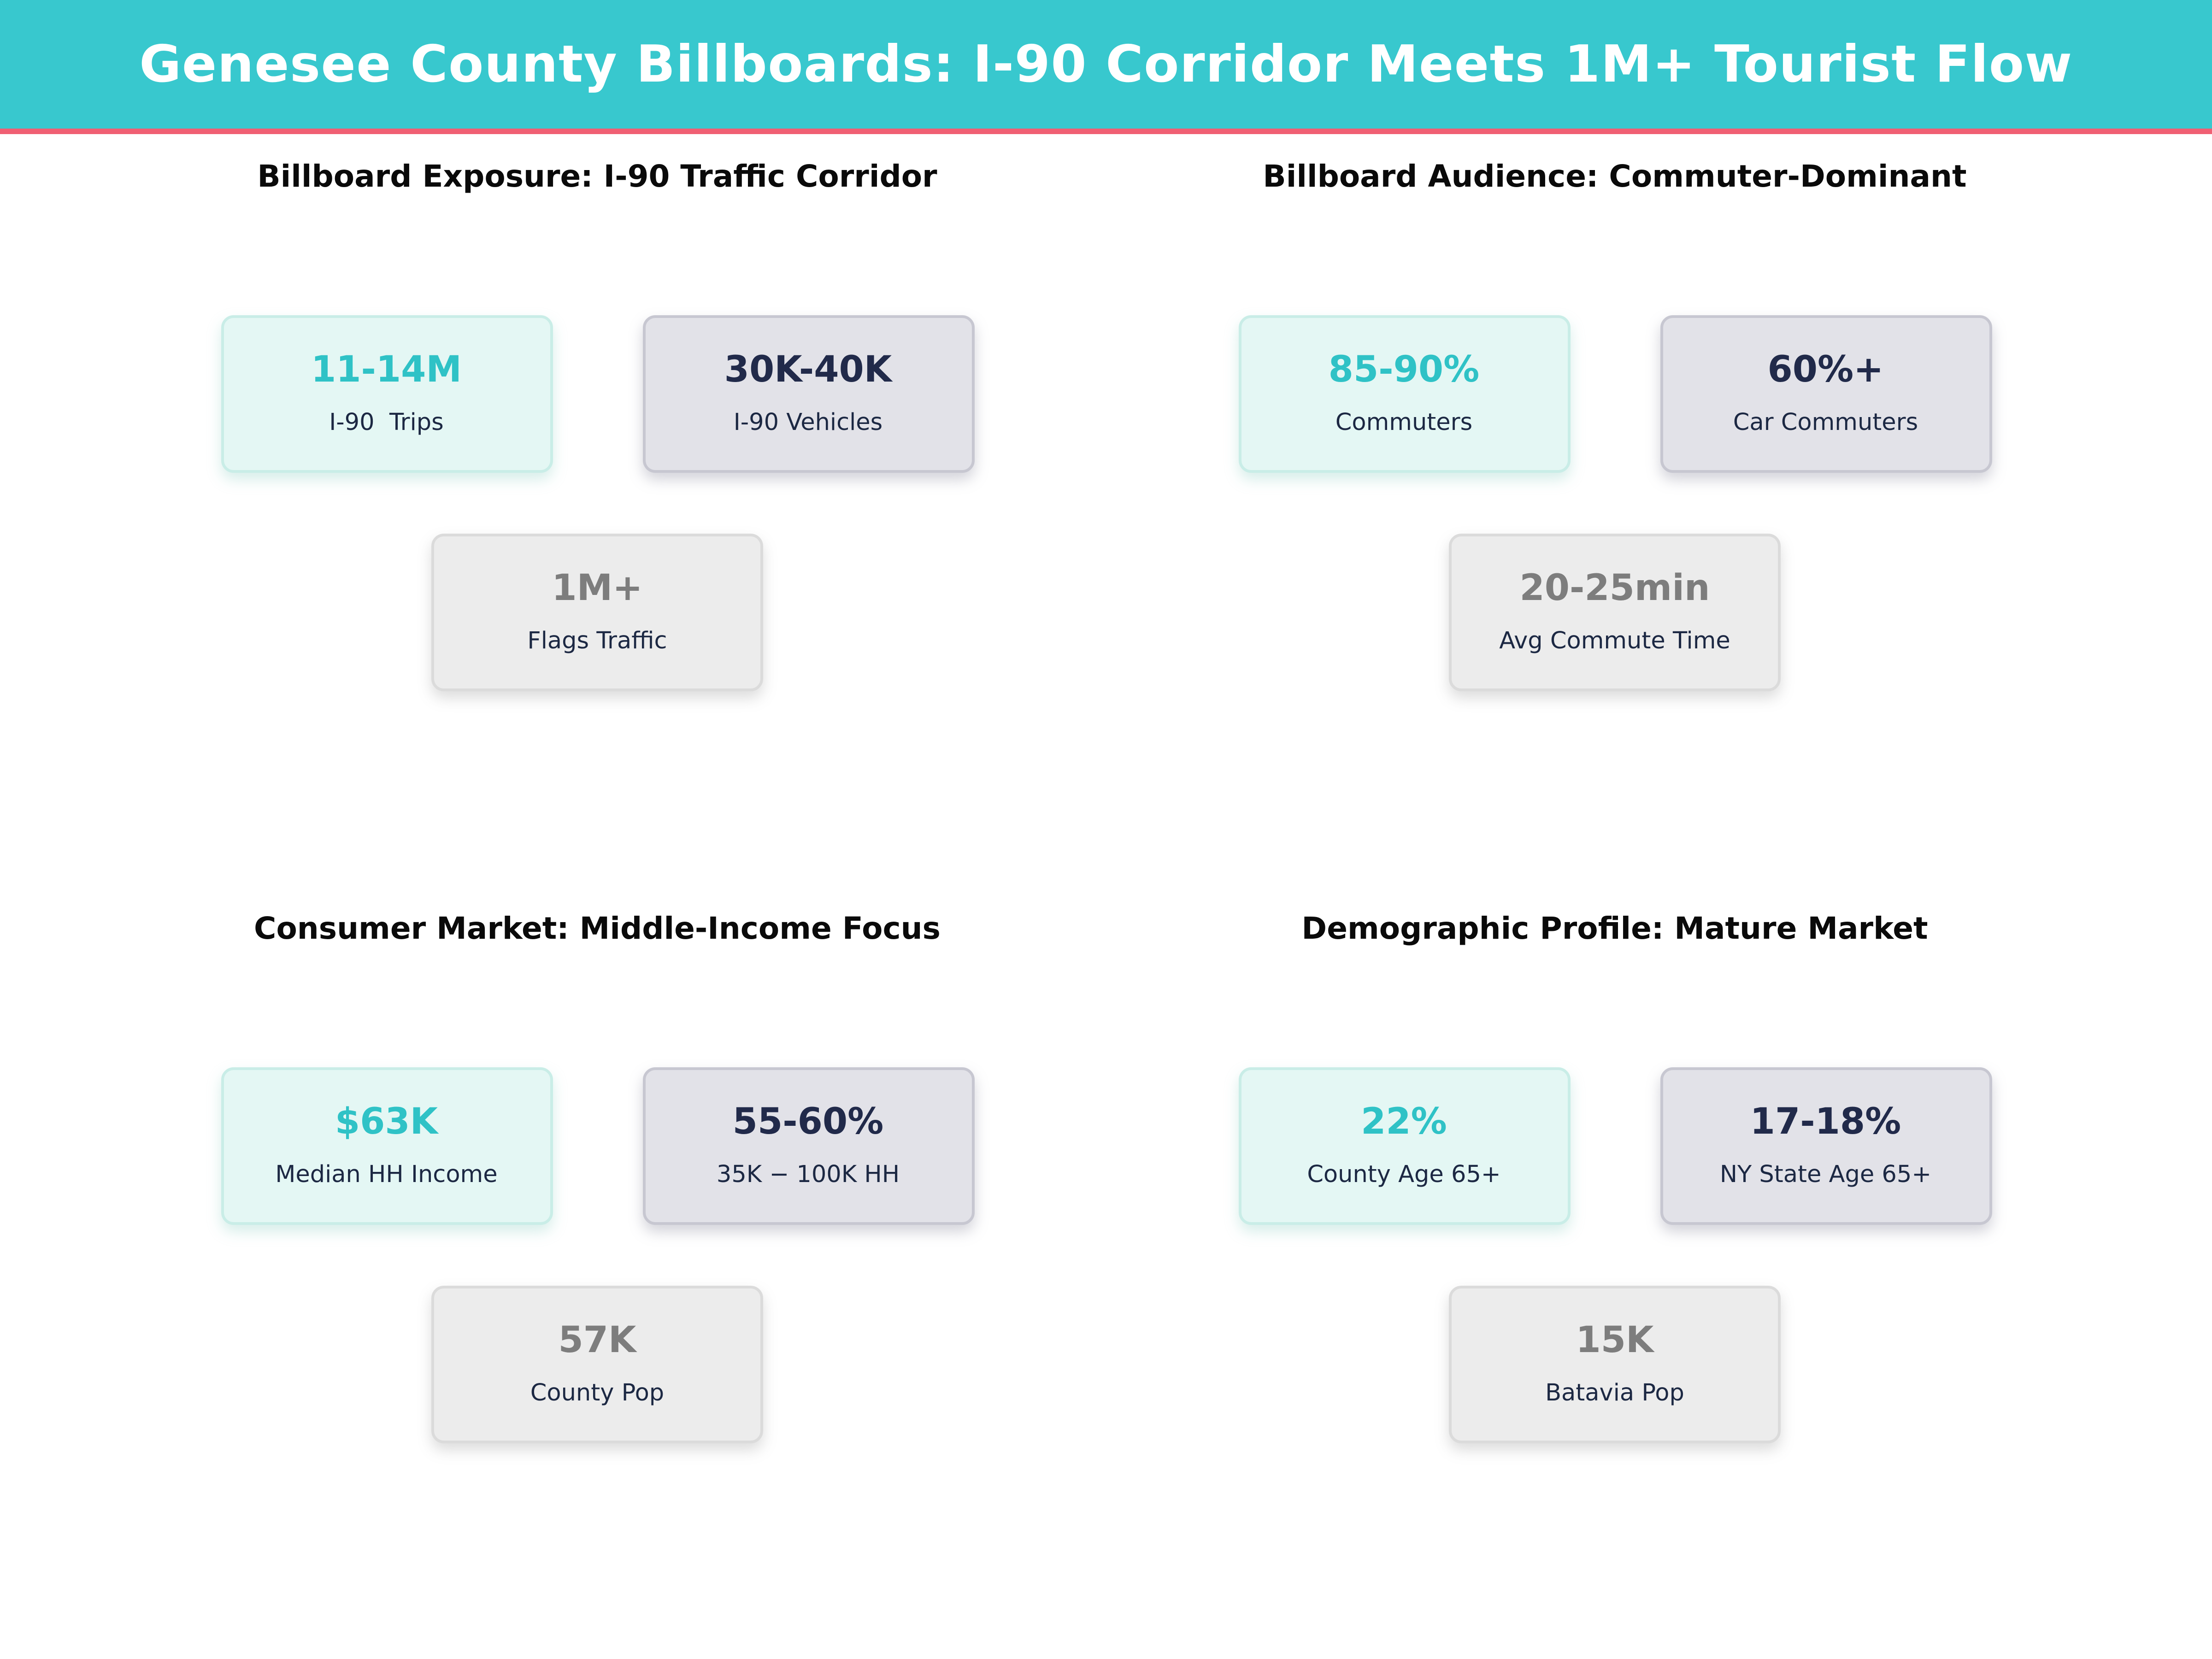  I want to click on stat-value: 85-90%, so click(1404, 370).